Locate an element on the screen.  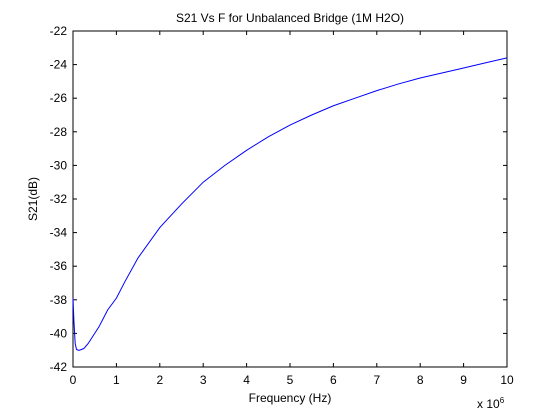
y-axis-label: S21(dB) is located at coordinates (33, 199).